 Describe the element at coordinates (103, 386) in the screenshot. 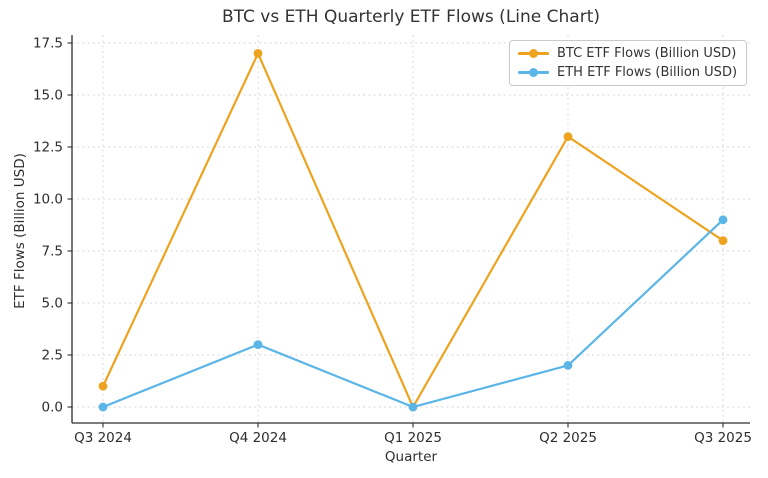

I see `btc-data-point-q3-2024` at that location.